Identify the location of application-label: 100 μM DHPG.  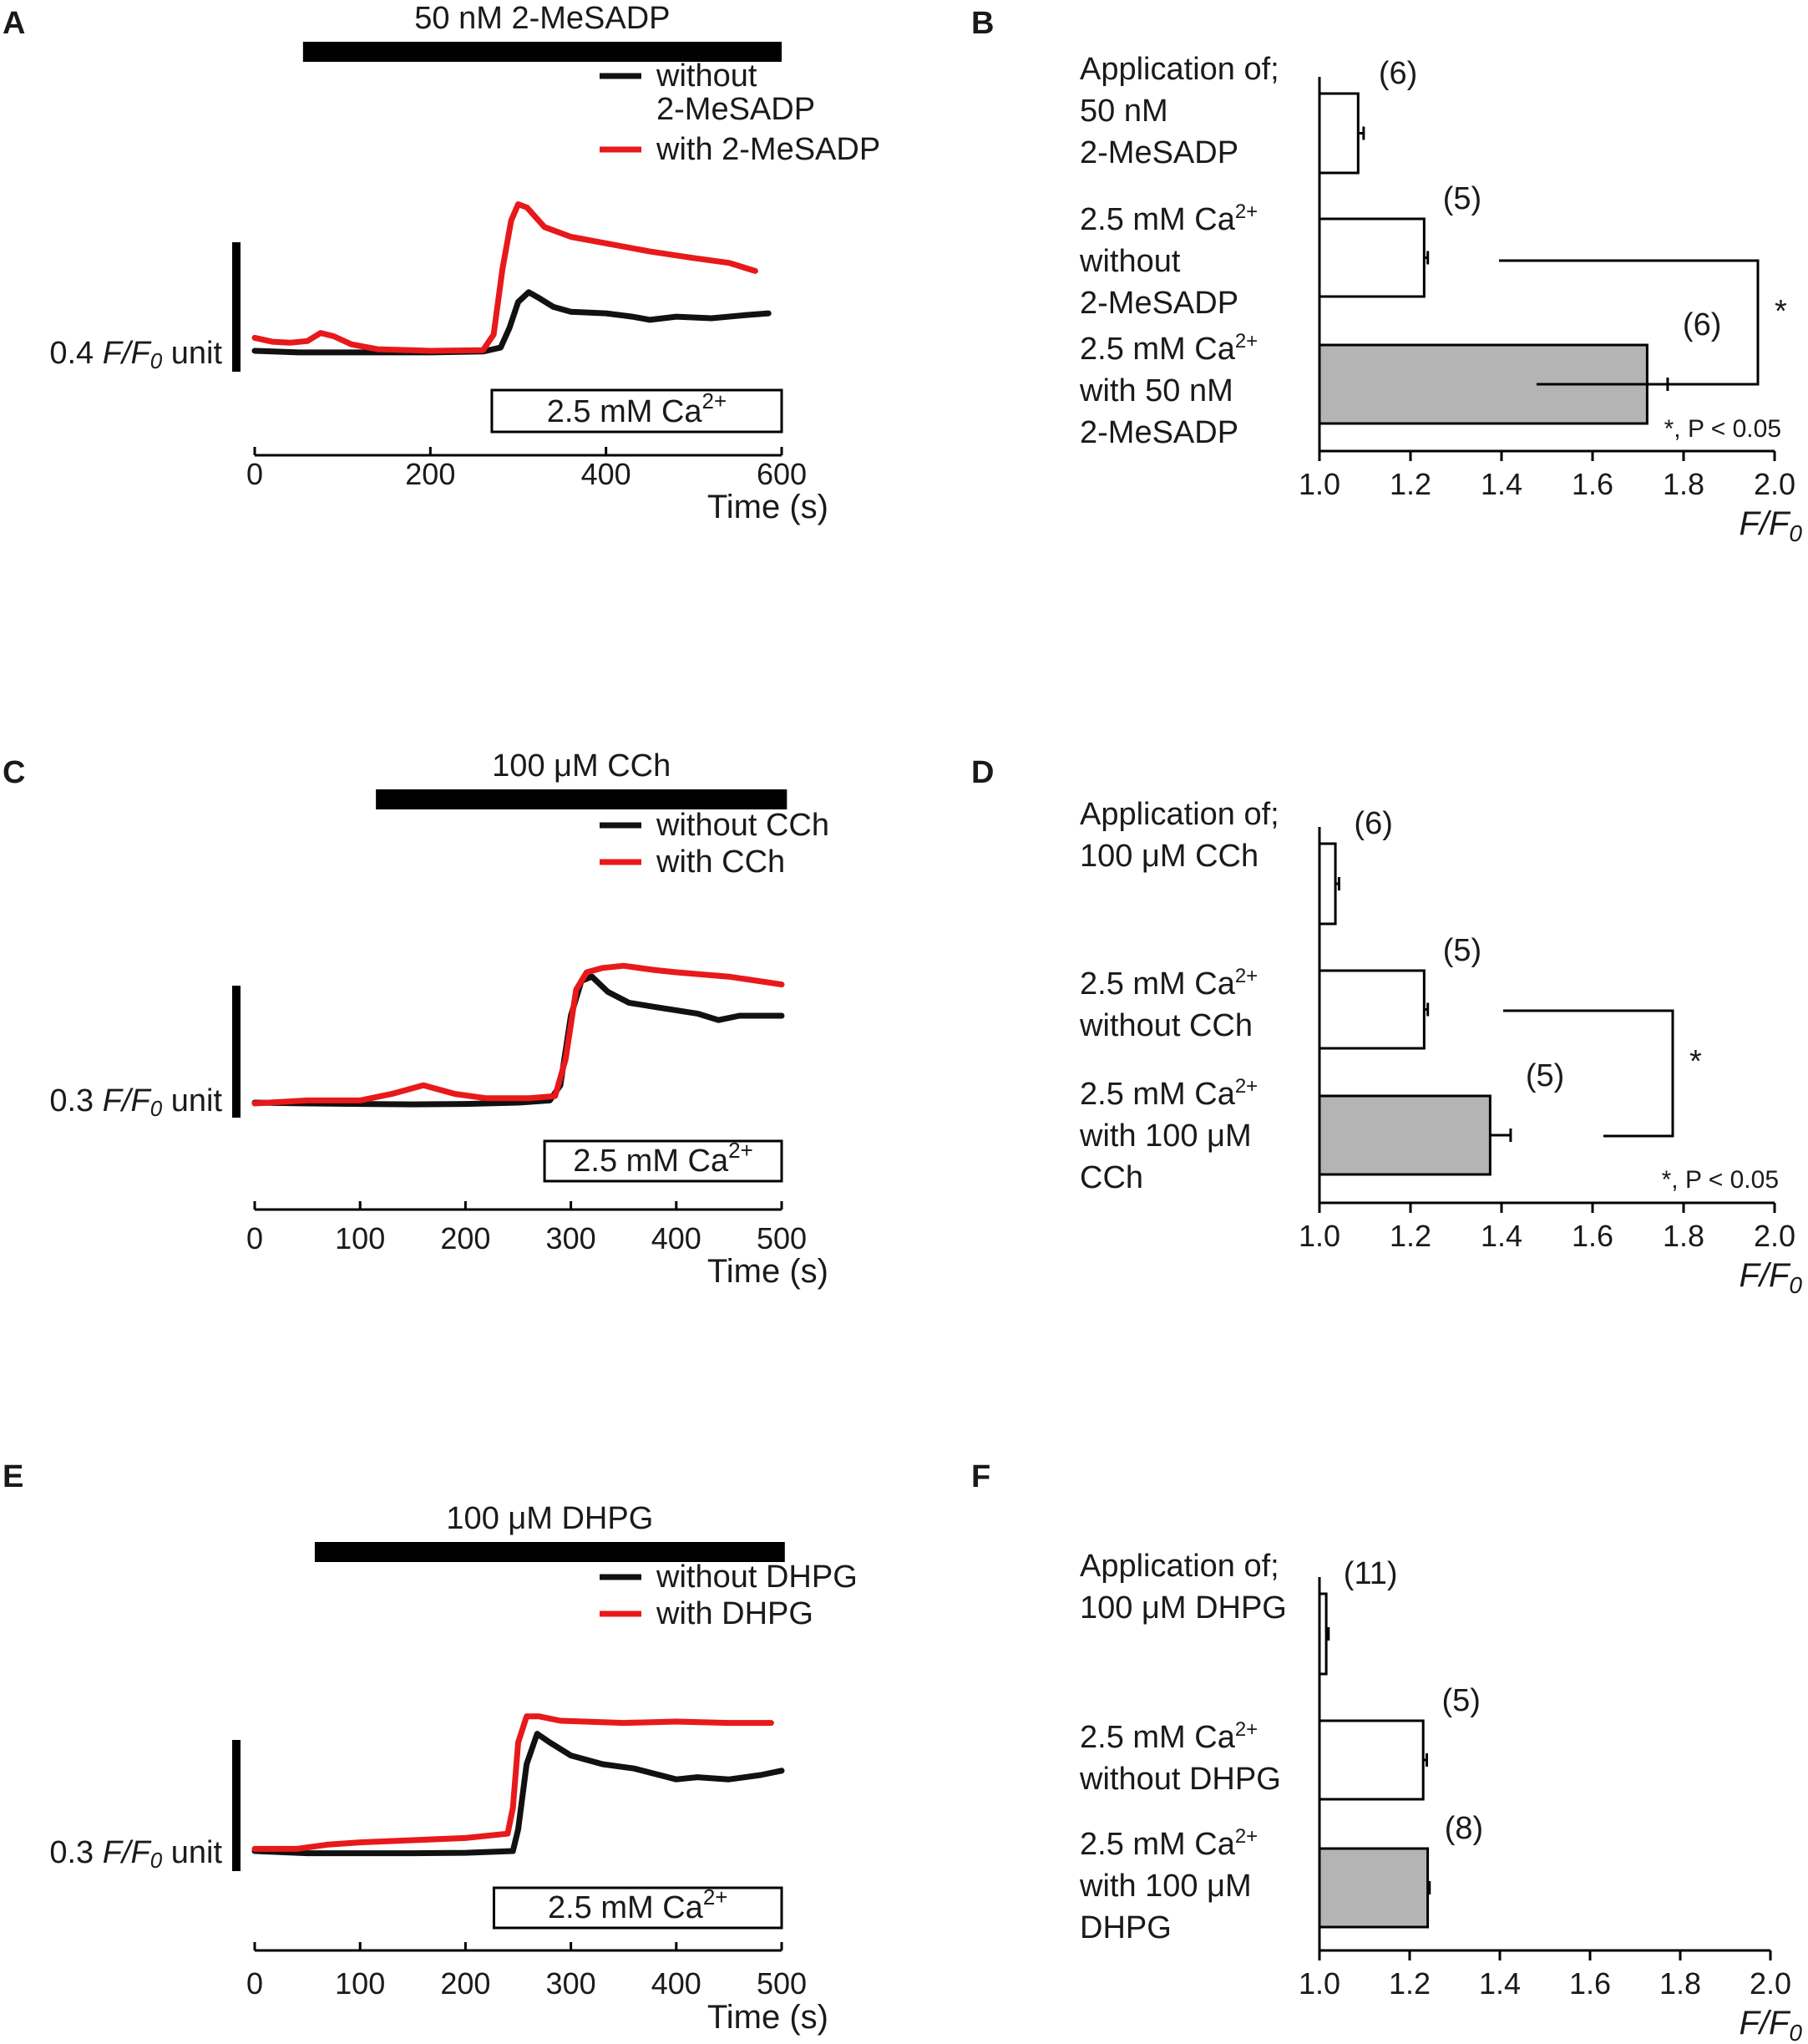
(549, 1518).